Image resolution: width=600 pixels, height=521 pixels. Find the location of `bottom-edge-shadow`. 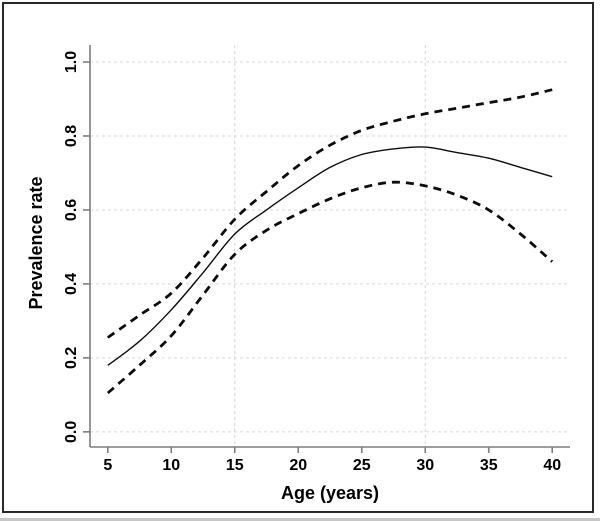

bottom-edge-shadow is located at coordinates (300, 519).